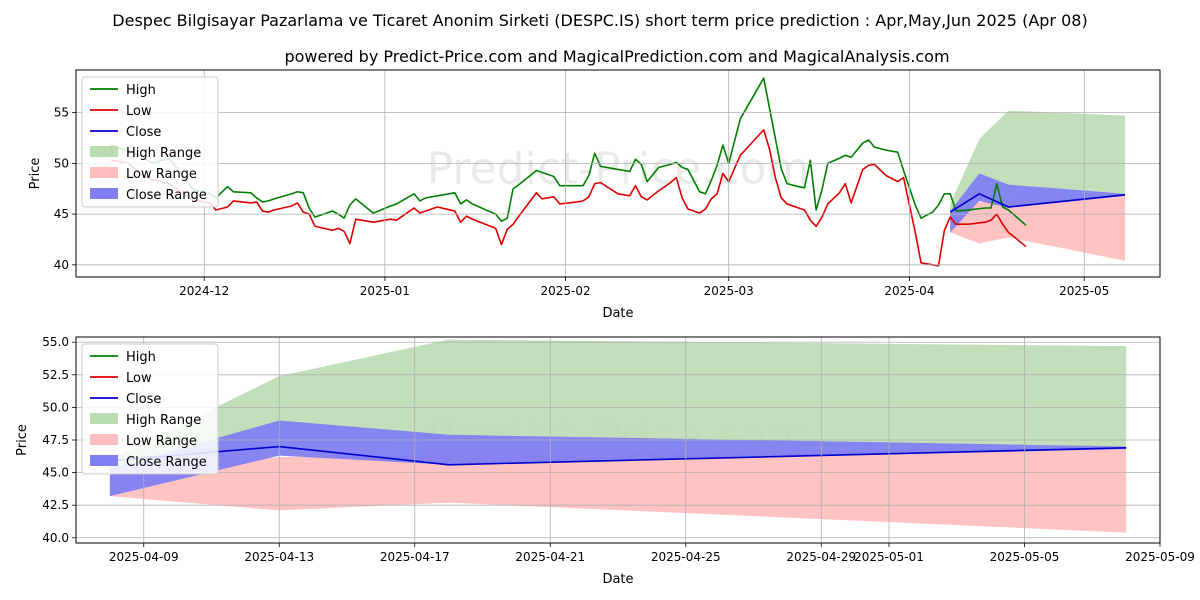 The height and width of the screenshot is (600, 1200). What do you see at coordinates (889, 557) in the screenshot?
I see `x-tick-label: 2025-05-01` at bounding box center [889, 557].